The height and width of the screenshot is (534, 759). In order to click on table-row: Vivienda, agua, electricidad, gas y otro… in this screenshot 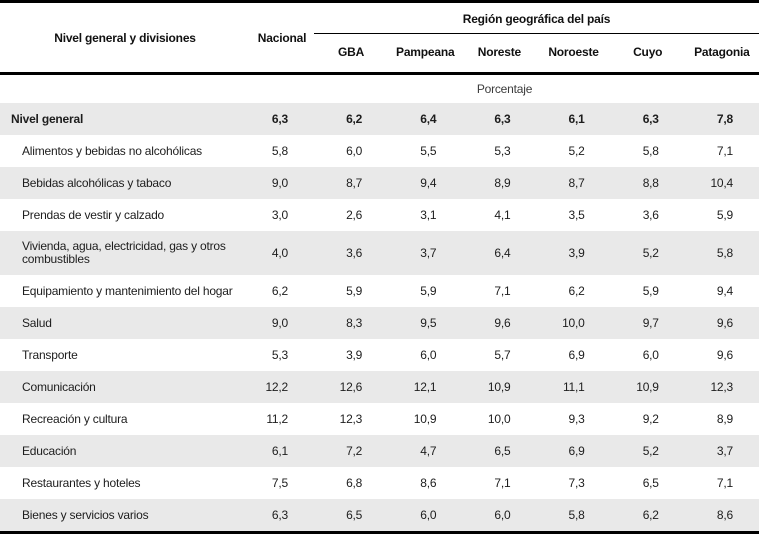, I will do `click(379, 253)`.